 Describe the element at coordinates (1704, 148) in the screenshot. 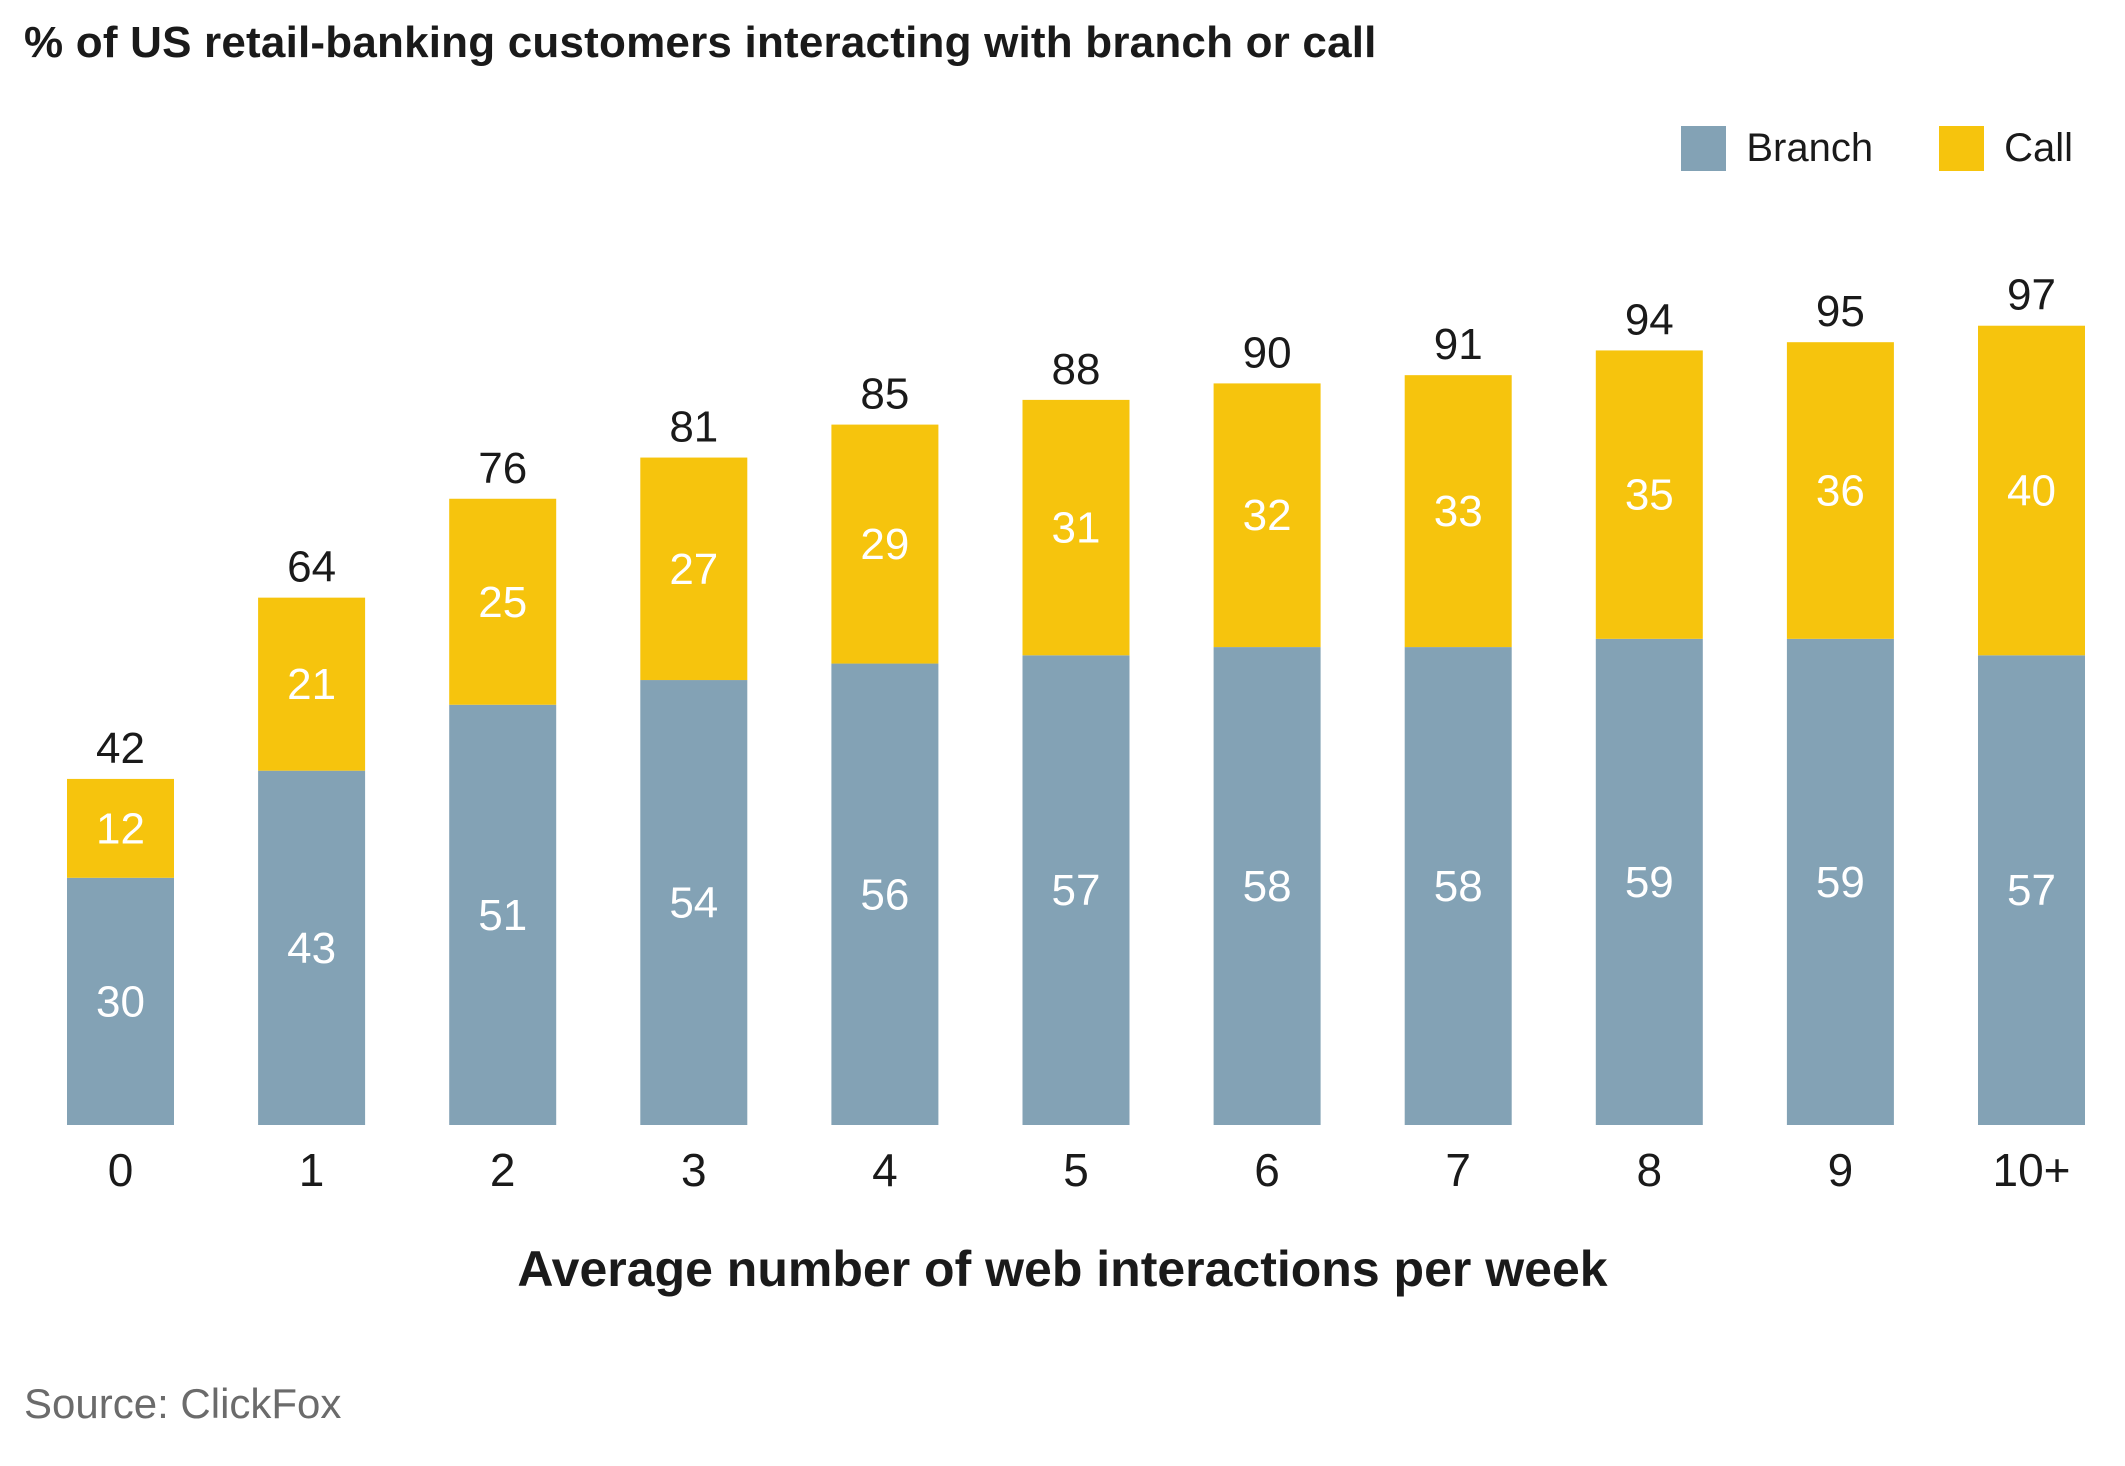

I see `legend-swatch-branch` at that location.